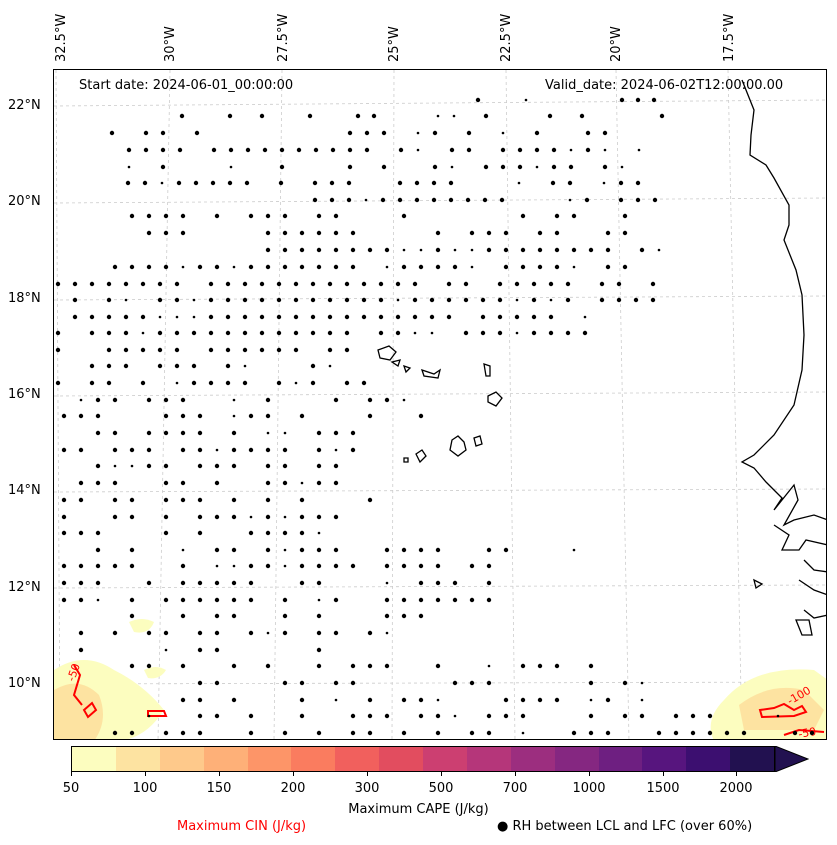 This screenshot has height=845, width=837. Describe the element at coordinates (792, 759) in the screenshot. I see `colorbar-extend-arrow` at that location.